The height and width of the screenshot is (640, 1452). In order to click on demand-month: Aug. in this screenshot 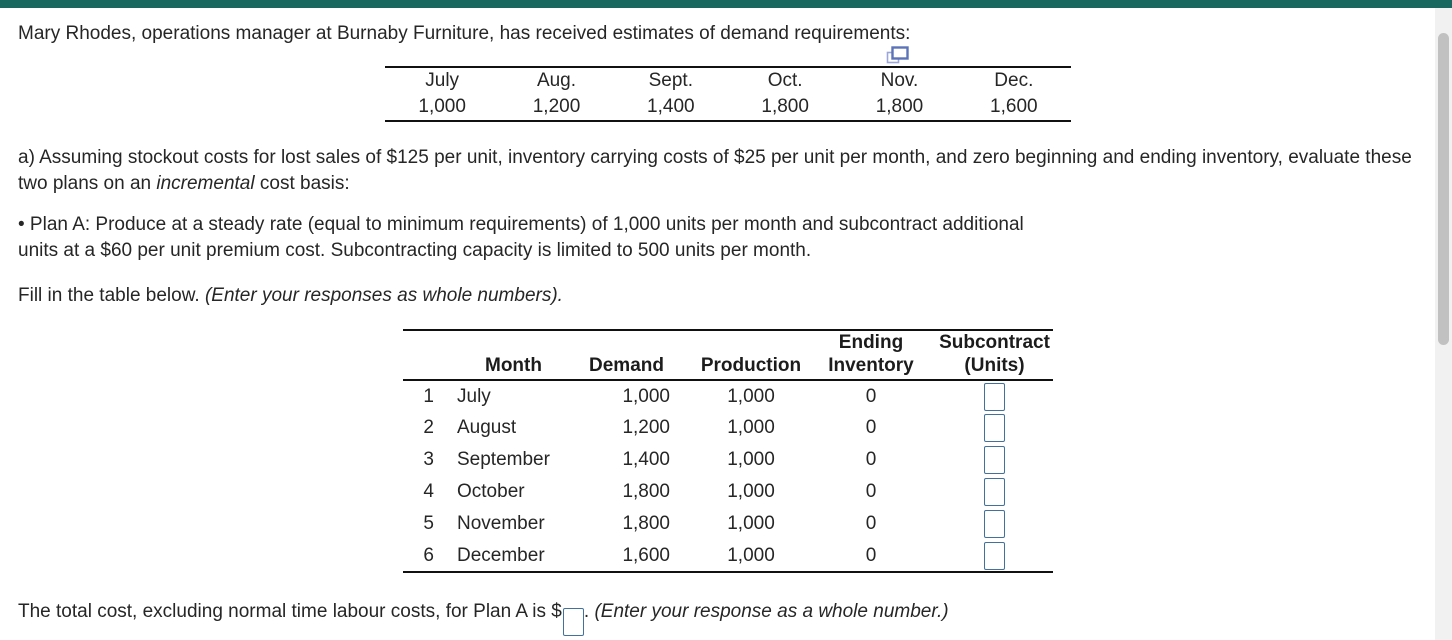, I will do `click(556, 80)`.